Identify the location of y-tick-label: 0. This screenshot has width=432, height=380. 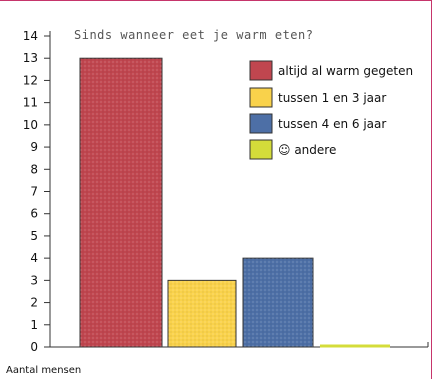
(34, 347).